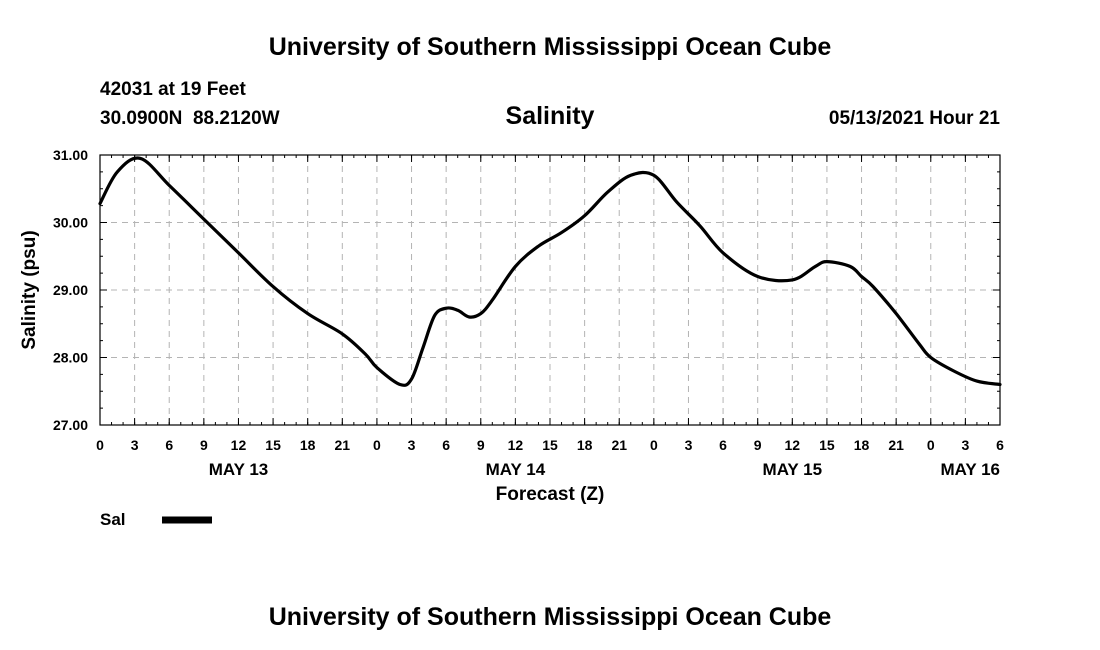 The image size is (1100, 650). I want to click on day-label: MAY 16, so click(970, 469).